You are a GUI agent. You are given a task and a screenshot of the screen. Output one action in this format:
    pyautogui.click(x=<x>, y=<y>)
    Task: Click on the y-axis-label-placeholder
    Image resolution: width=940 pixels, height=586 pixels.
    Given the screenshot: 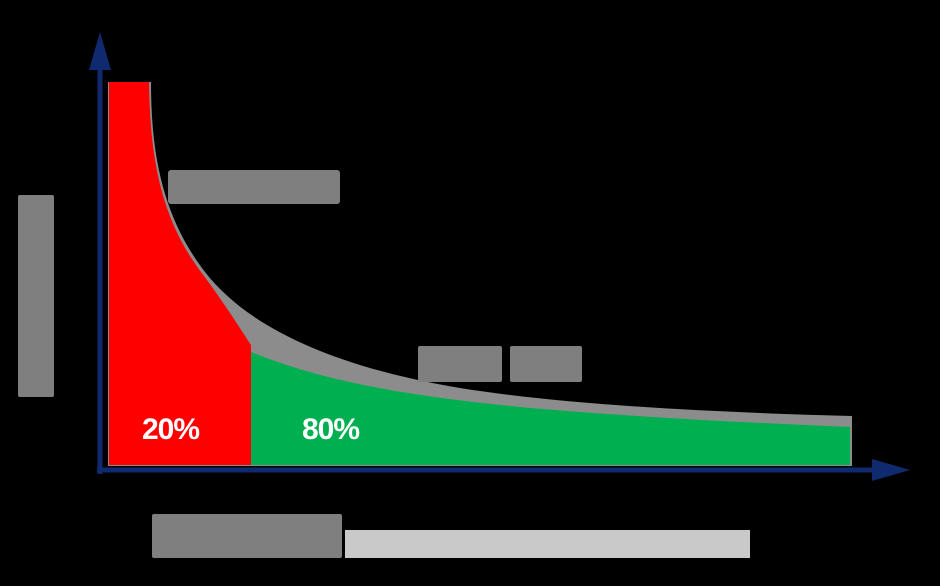 What is the action you would take?
    pyautogui.click(x=36, y=296)
    